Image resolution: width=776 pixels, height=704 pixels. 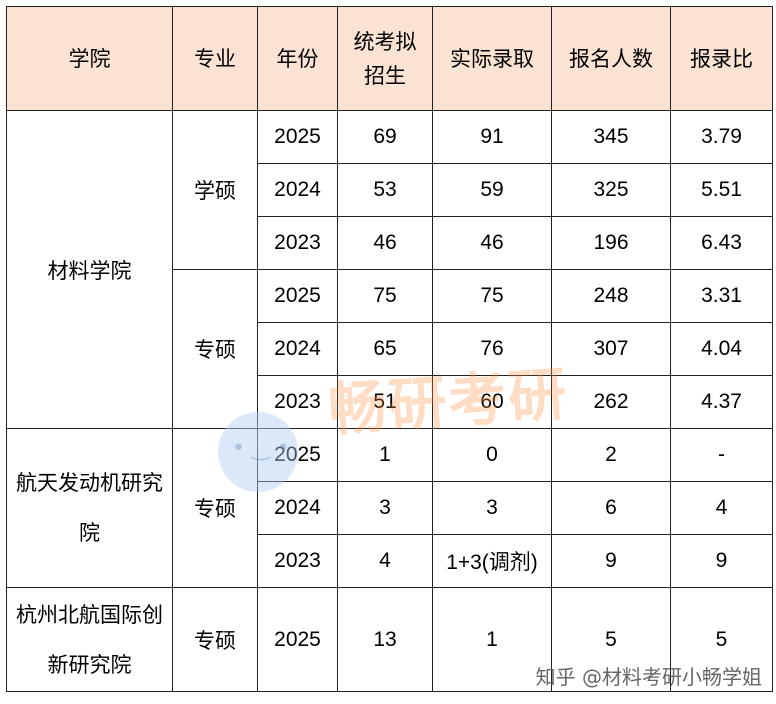 I want to click on admitted-cell: 0, so click(x=492, y=455).